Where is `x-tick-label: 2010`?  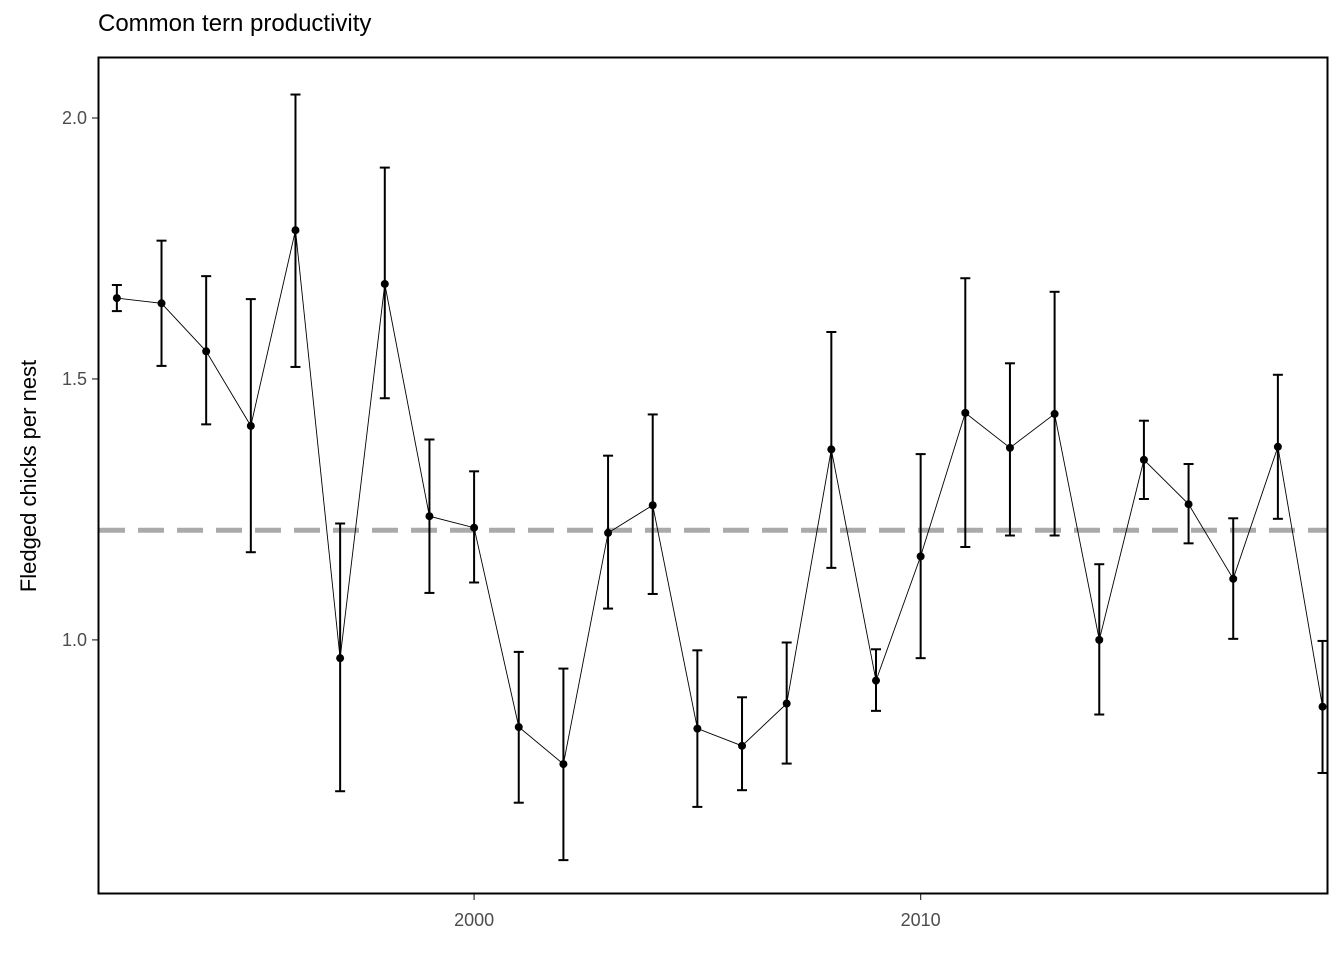 x-tick-label: 2010 is located at coordinates (921, 920).